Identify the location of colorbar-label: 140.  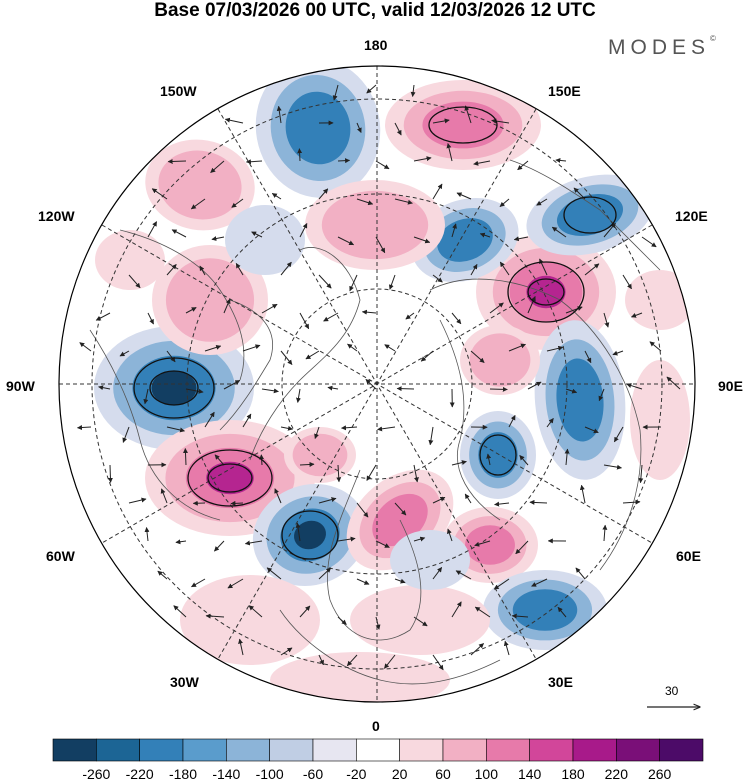
(529, 774).